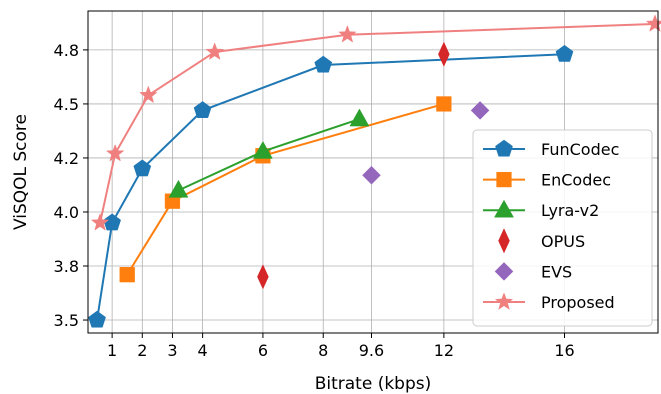 The height and width of the screenshot is (394, 661). What do you see at coordinates (444, 350) in the screenshot?
I see `x-tick-label: 12` at bounding box center [444, 350].